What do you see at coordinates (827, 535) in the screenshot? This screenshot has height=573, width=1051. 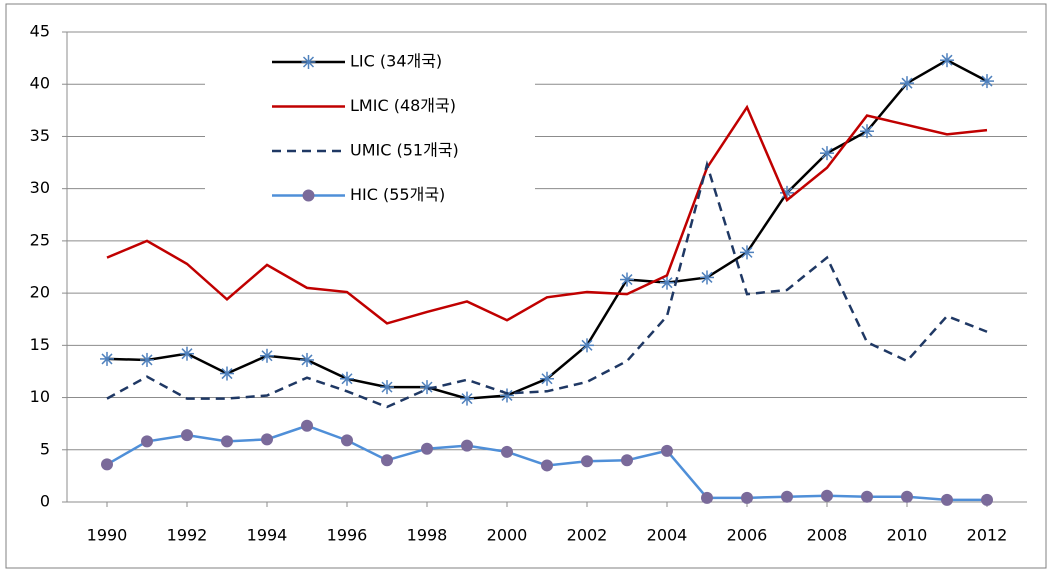 I see `x-tick-label: 2008` at bounding box center [827, 535].